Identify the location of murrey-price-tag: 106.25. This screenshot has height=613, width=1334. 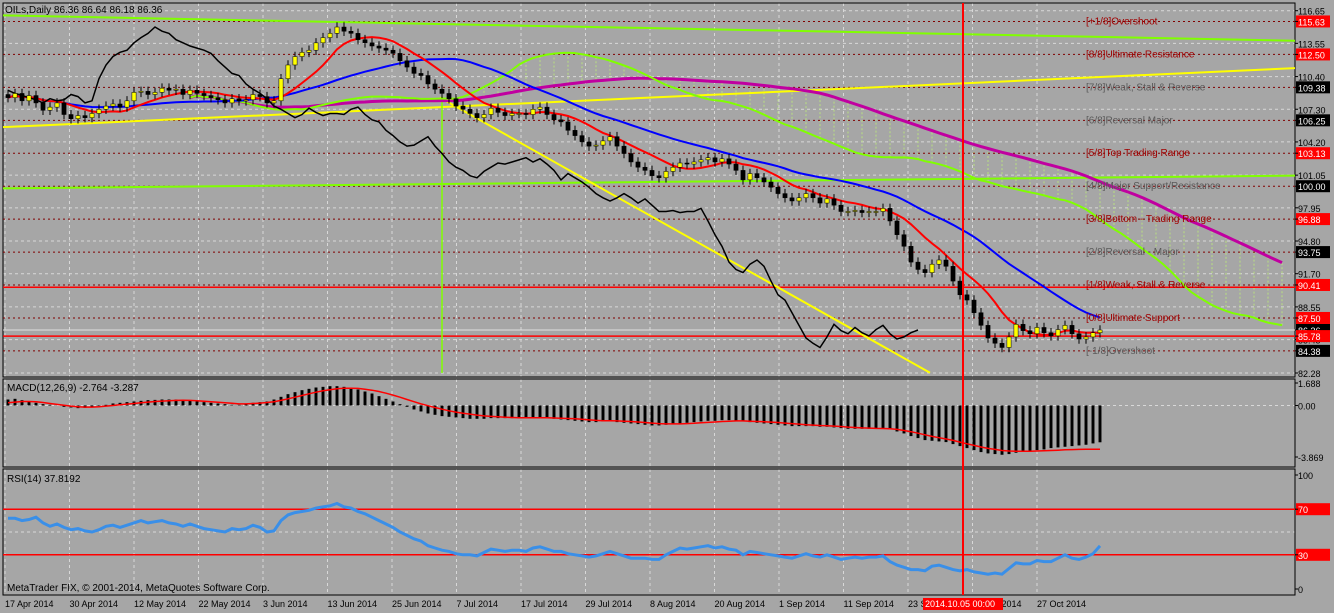
(1312, 121).